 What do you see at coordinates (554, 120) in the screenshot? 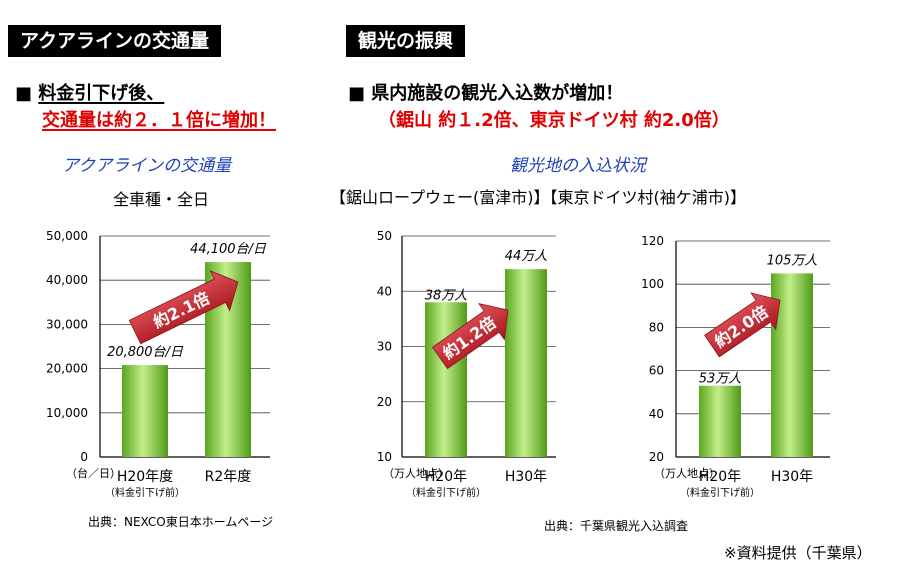
I see `right-headline-line2: （鋸山 約１.2倍、東京ドイツ村 約2.0倍）` at bounding box center [554, 120].